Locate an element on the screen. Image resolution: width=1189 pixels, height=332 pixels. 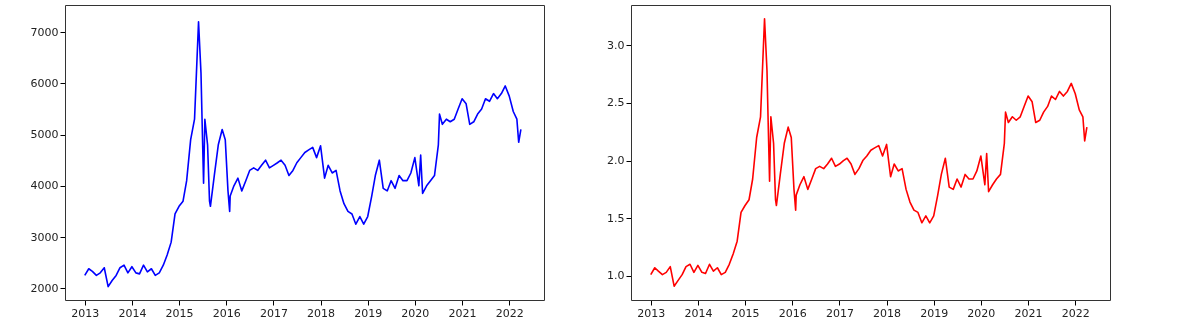
y-tick-label: 1.0 is located at coordinates (616, 276).